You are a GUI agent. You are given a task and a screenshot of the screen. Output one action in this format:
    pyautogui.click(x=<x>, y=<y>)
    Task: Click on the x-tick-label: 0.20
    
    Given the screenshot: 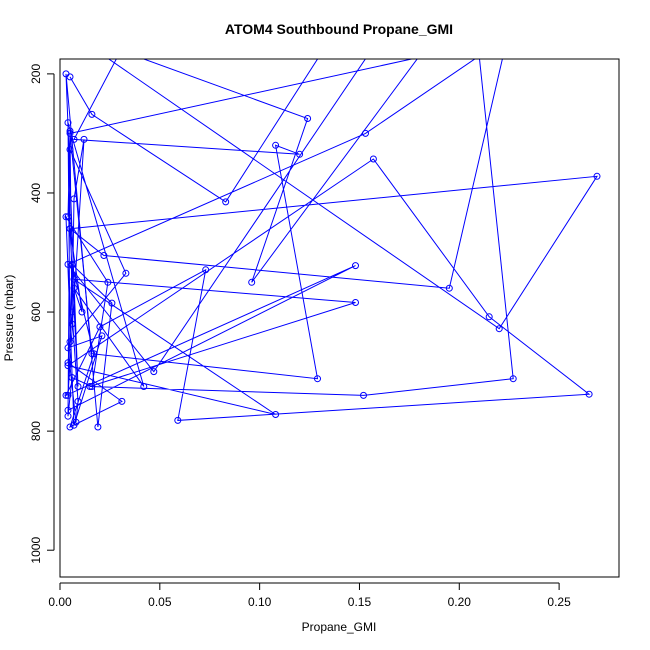 What is the action you would take?
    pyautogui.click(x=460, y=602)
    